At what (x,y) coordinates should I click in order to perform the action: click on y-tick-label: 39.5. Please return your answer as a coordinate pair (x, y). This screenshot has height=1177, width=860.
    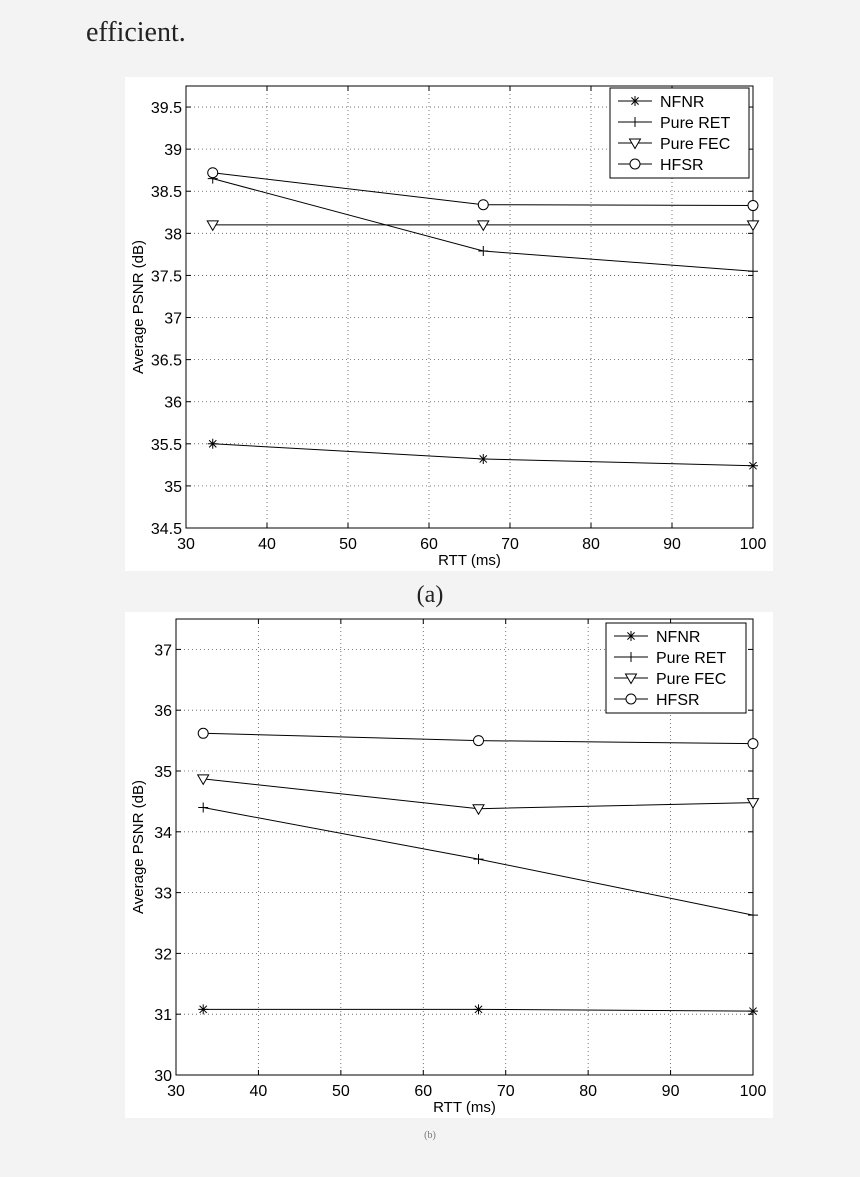
    Looking at the image, I should click on (166, 108).